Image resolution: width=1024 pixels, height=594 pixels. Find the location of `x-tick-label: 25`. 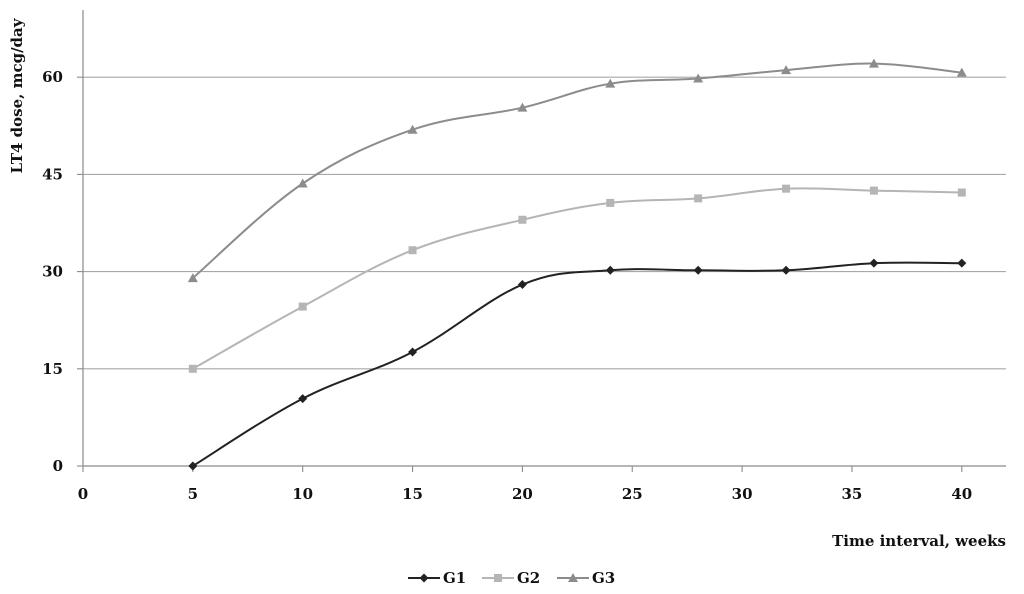

x-tick-label: 25 is located at coordinates (632, 494).